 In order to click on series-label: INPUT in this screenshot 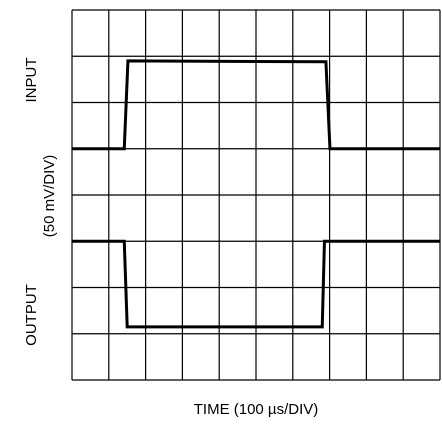, I will do `click(31, 80)`.